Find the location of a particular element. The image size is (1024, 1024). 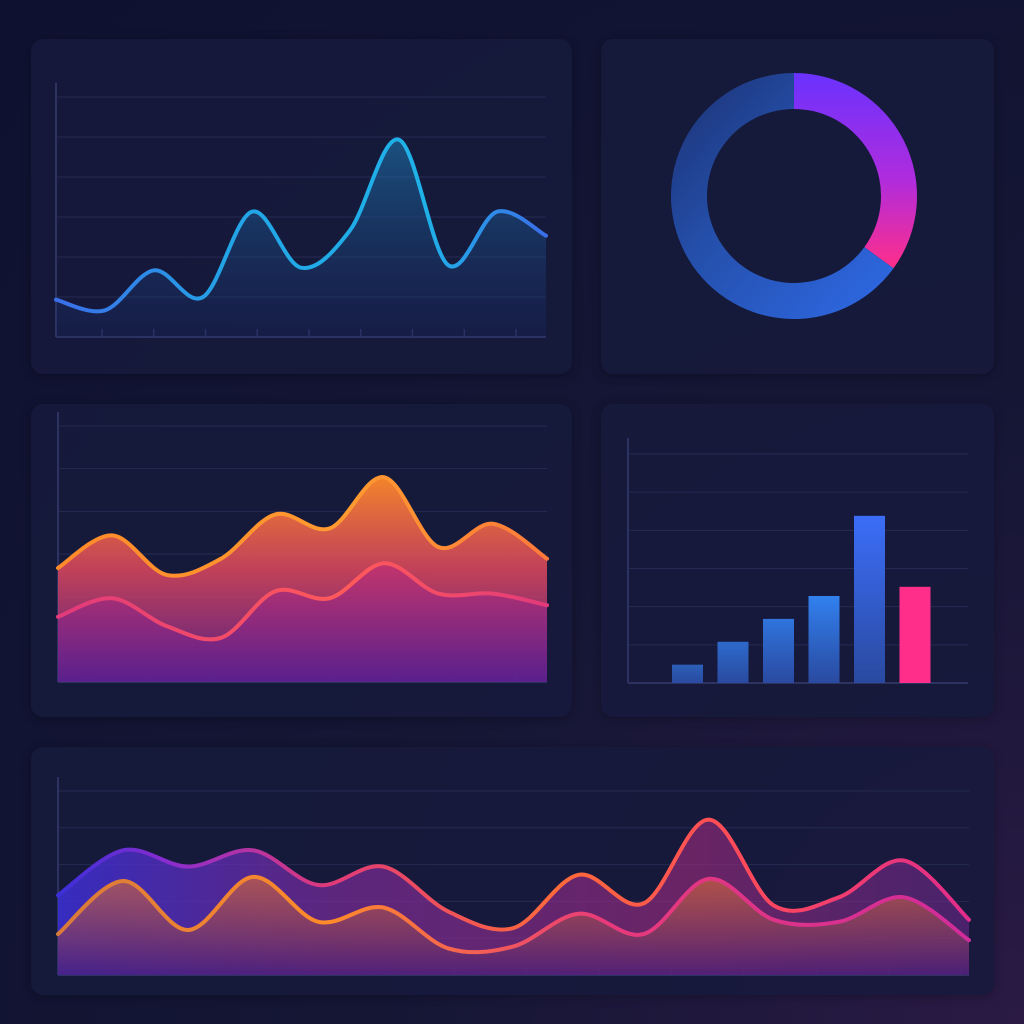

chart-card-bars is located at coordinates (797, 560).